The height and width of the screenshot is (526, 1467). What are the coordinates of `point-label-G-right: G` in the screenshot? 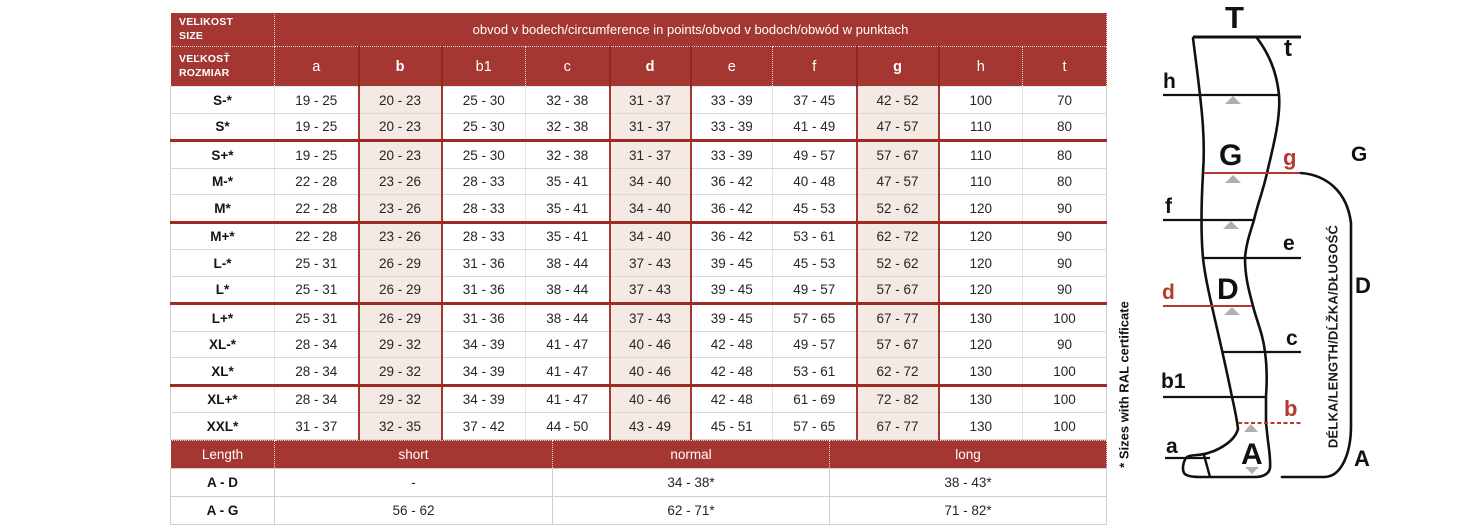 It's located at (1359, 154).